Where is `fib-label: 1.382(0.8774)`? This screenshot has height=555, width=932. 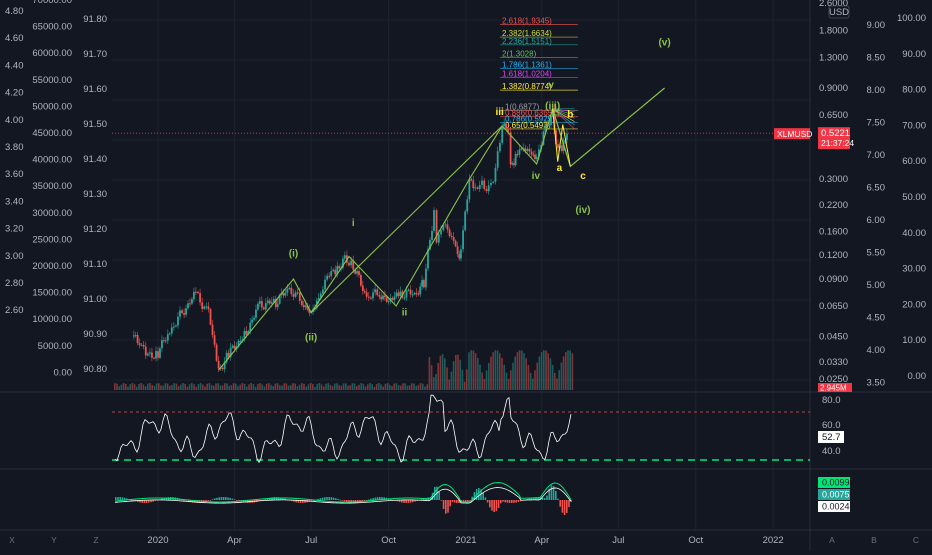
fib-label: 1.382(0.8774) is located at coordinates (527, 86).